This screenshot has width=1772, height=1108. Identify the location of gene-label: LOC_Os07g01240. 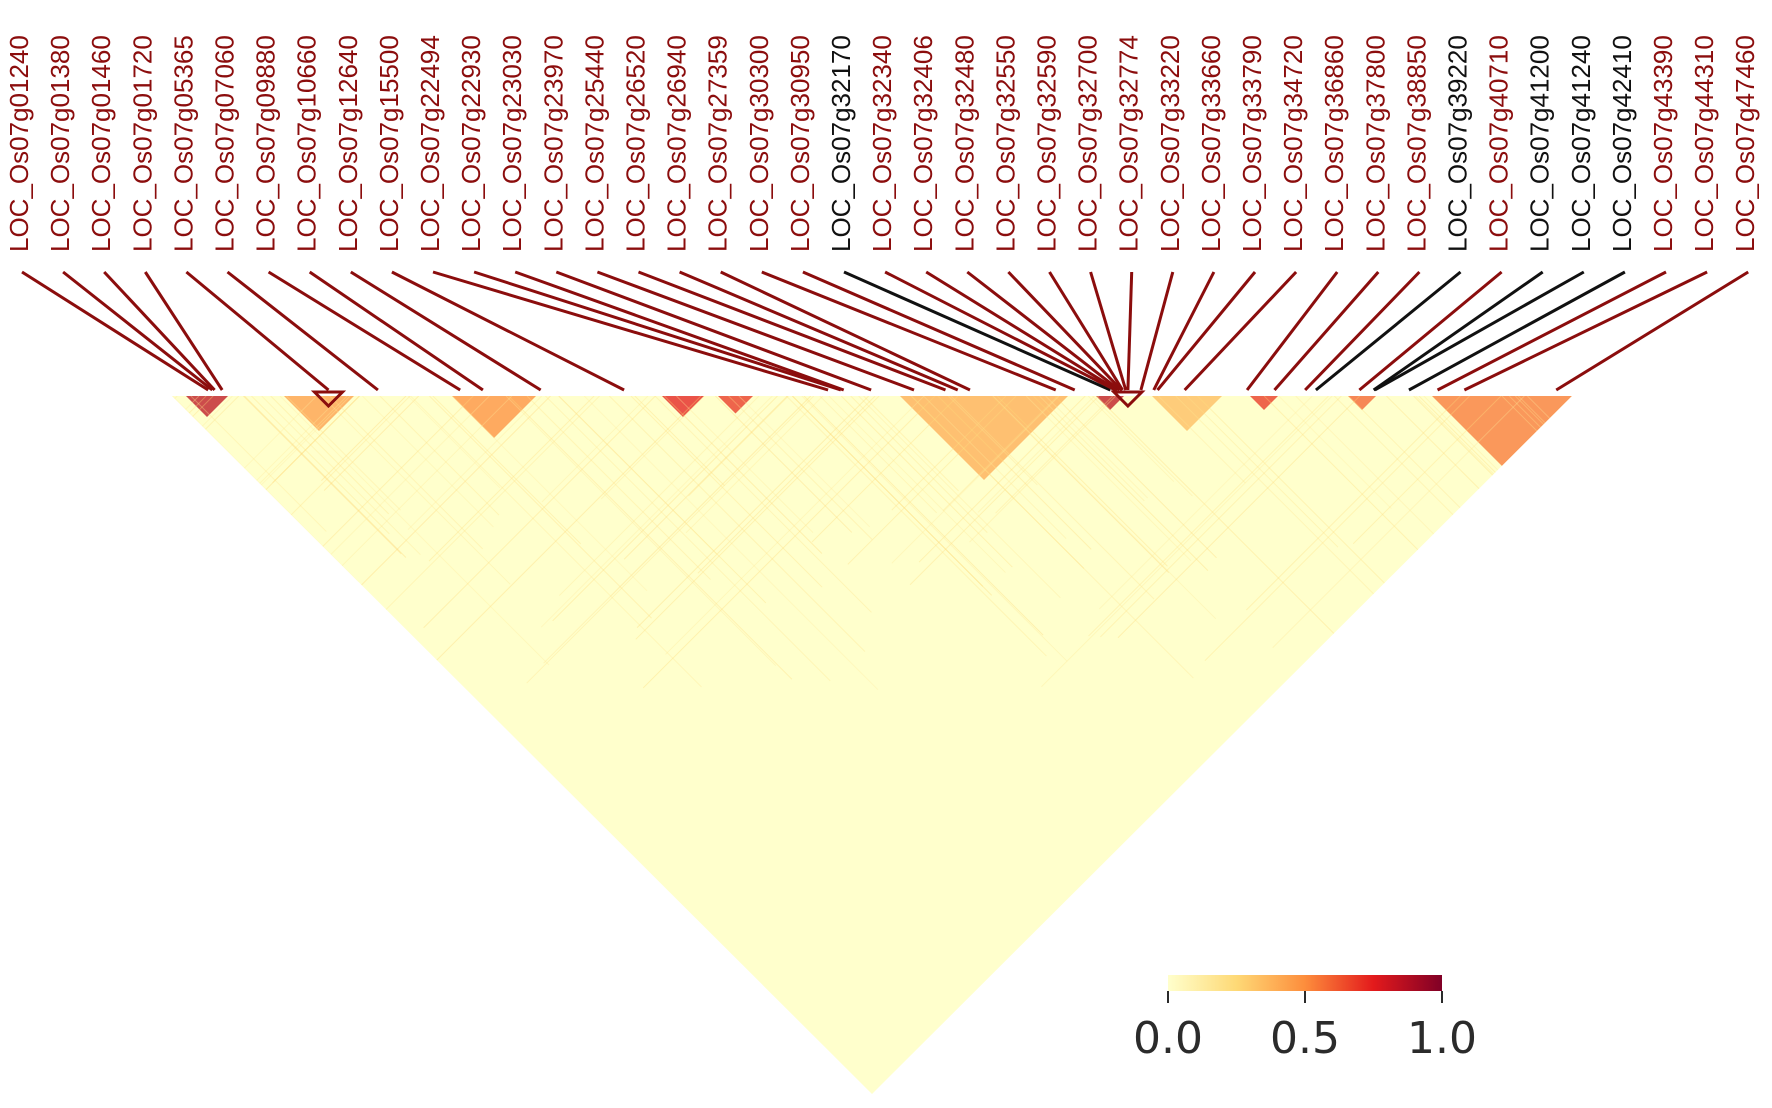
(19, 143).